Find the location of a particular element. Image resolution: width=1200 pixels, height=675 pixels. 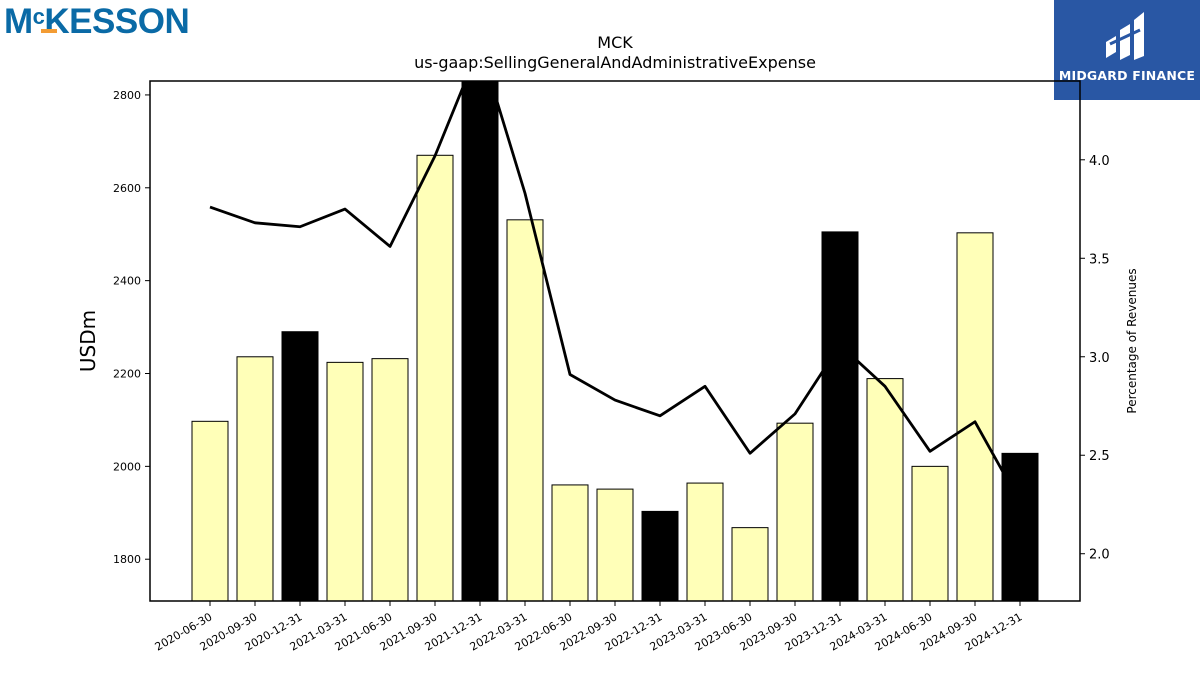

y-tick-label: 2200 is located at coordinates (127, 374).